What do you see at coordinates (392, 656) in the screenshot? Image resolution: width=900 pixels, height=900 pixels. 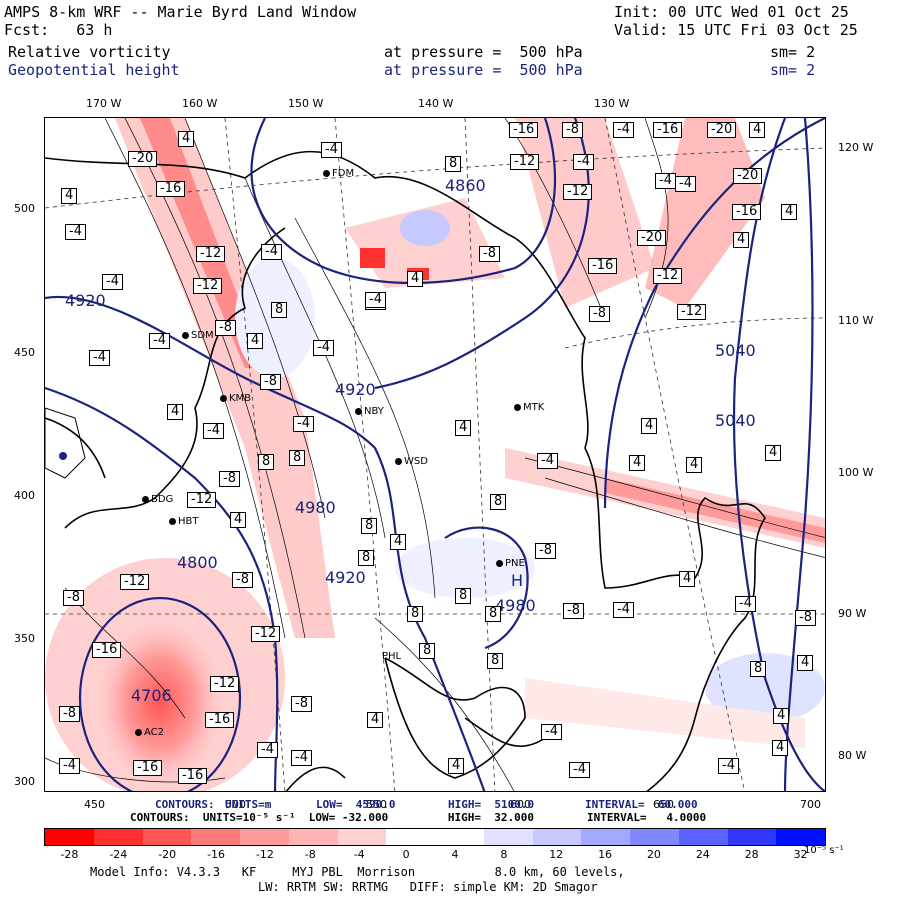 I see `station-marker: PHL` at bounding box center [392, 656].